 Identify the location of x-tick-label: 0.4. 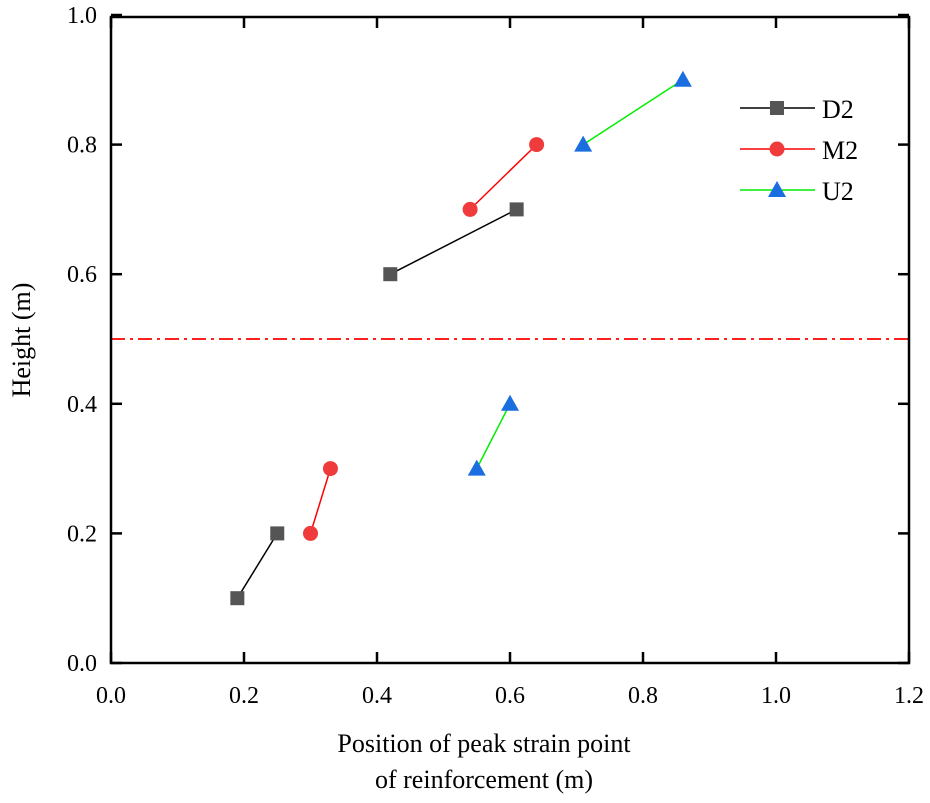
(377, 696).